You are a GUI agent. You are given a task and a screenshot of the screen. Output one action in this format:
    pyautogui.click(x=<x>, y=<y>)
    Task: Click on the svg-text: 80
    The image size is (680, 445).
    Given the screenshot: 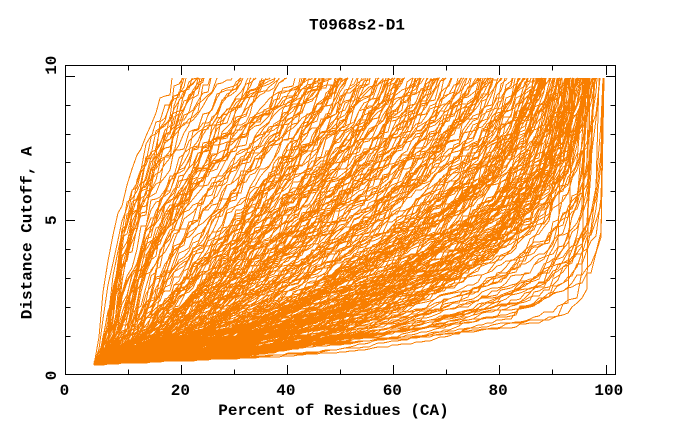 What is the action you would take?
    pyautogui.click(x=497, y=391)
    